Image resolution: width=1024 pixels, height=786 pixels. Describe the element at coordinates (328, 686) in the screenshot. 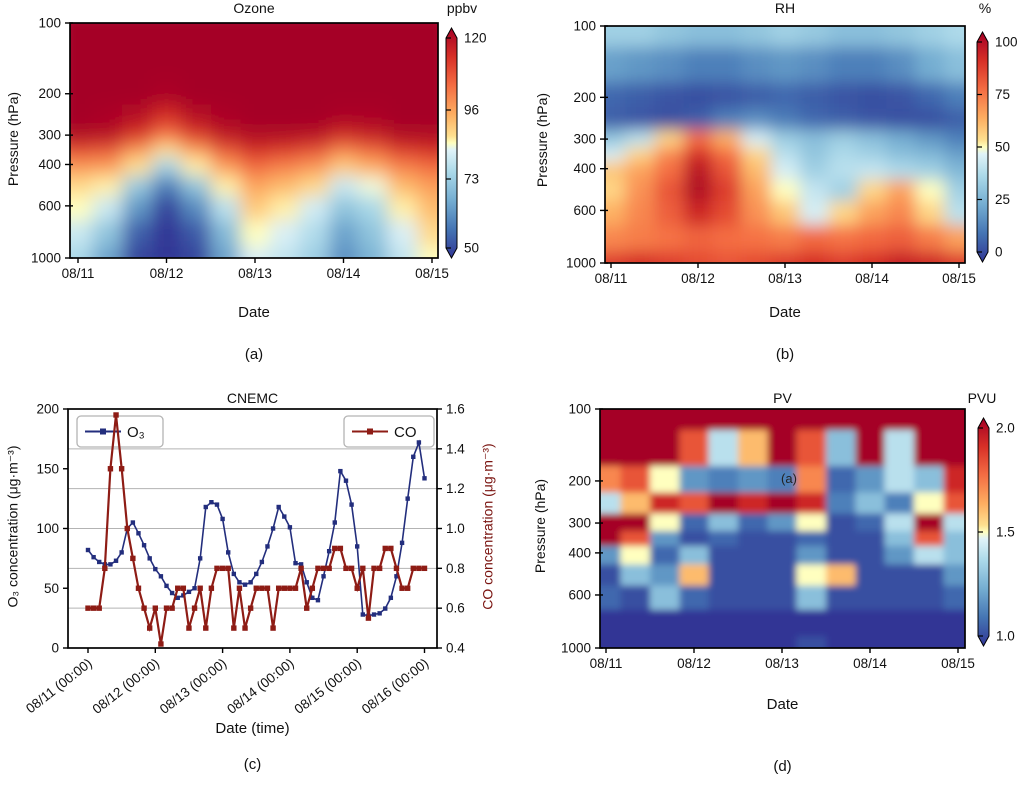

I see `tick-label: 08/15 (00:00)` at that location.